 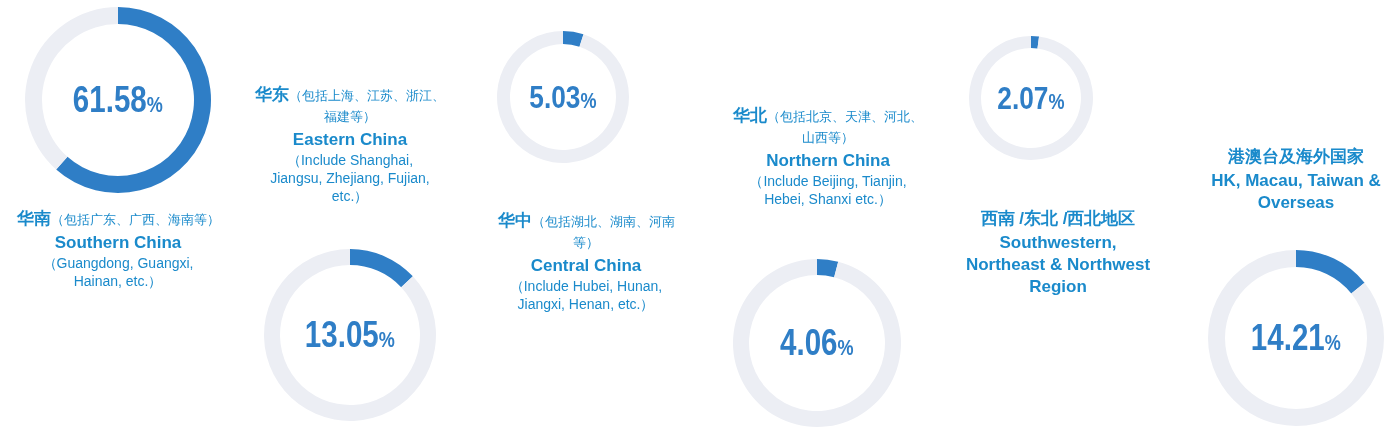 I want to click on text: （Include Shanghai, Jiangsu, Zhejiang, Fujian, etc.）, so click(x=350, y=178).